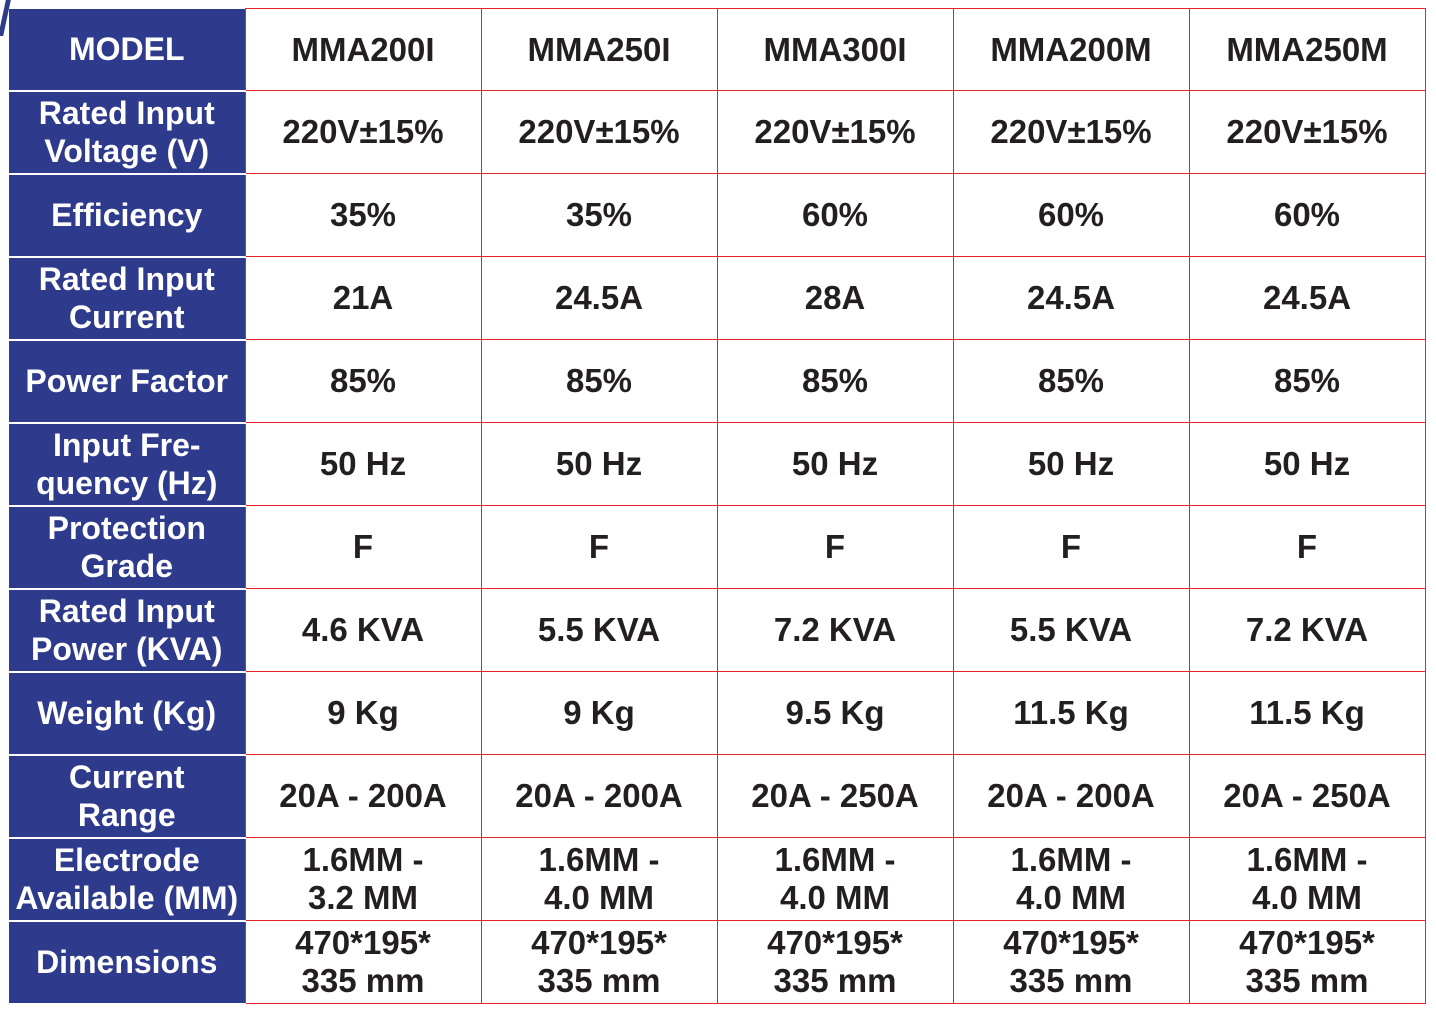 This screenshot has width=1436, height=1018. I want to click on table-row: Protection Grade F F F F F, so click(717, 547).